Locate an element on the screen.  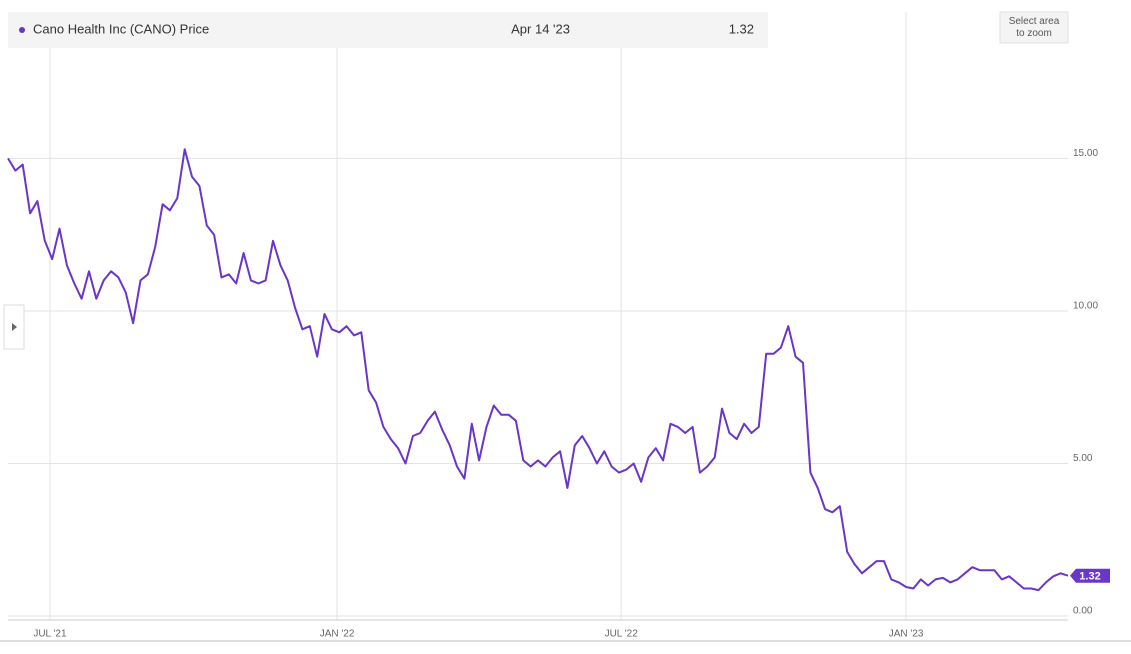
last-value-badge is located at coordinates (1090, 575).